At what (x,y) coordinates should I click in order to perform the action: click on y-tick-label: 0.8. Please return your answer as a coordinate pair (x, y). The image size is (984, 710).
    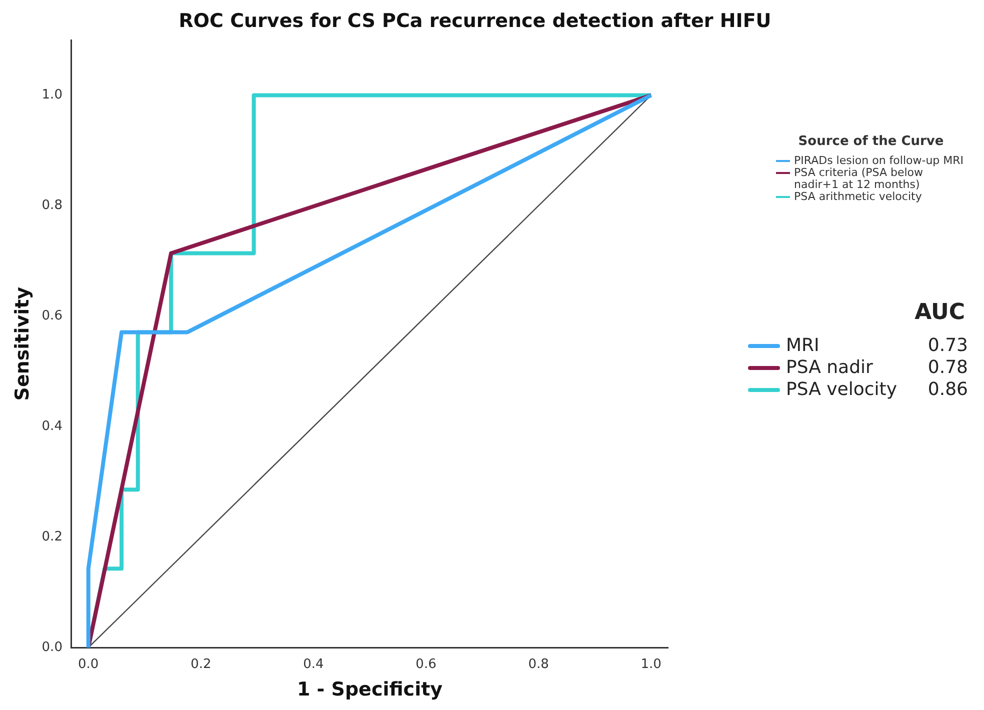
    Looking at the image, I should click on (52, 206).